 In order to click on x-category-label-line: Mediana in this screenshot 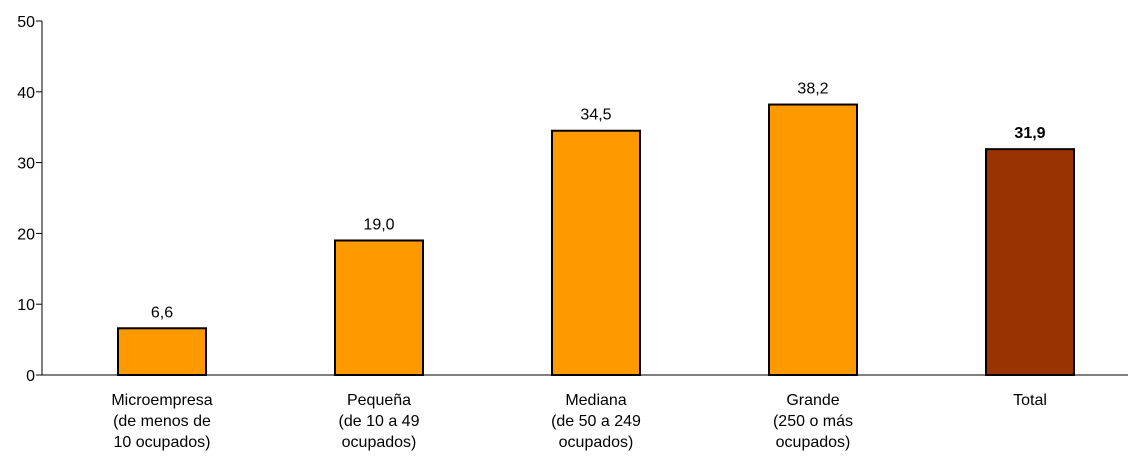, I will do `click(595, 400)`.